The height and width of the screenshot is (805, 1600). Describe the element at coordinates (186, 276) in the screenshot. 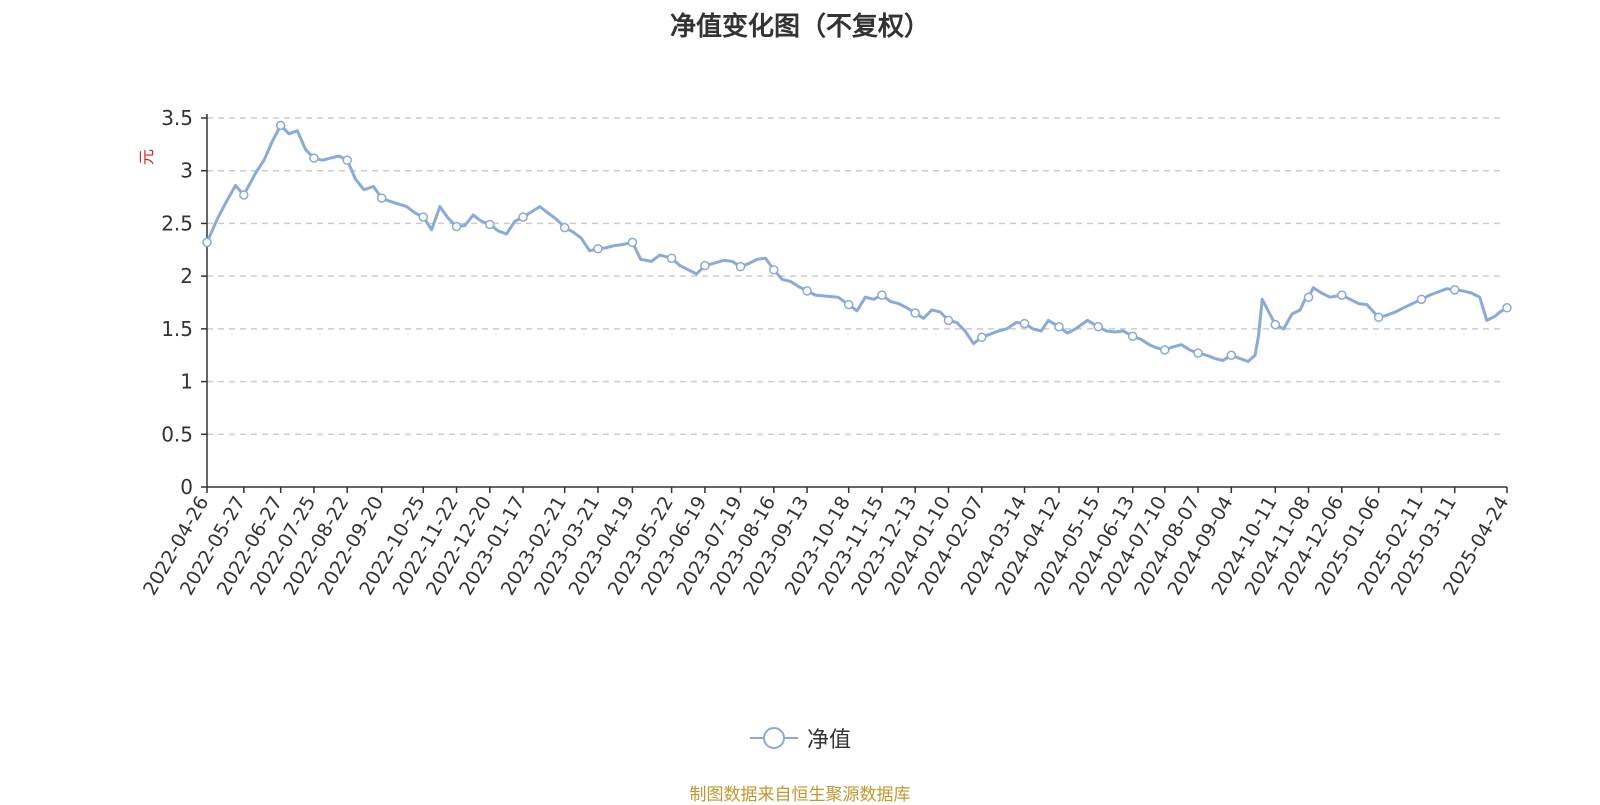

I see `y-tick-label: 2` at that location.